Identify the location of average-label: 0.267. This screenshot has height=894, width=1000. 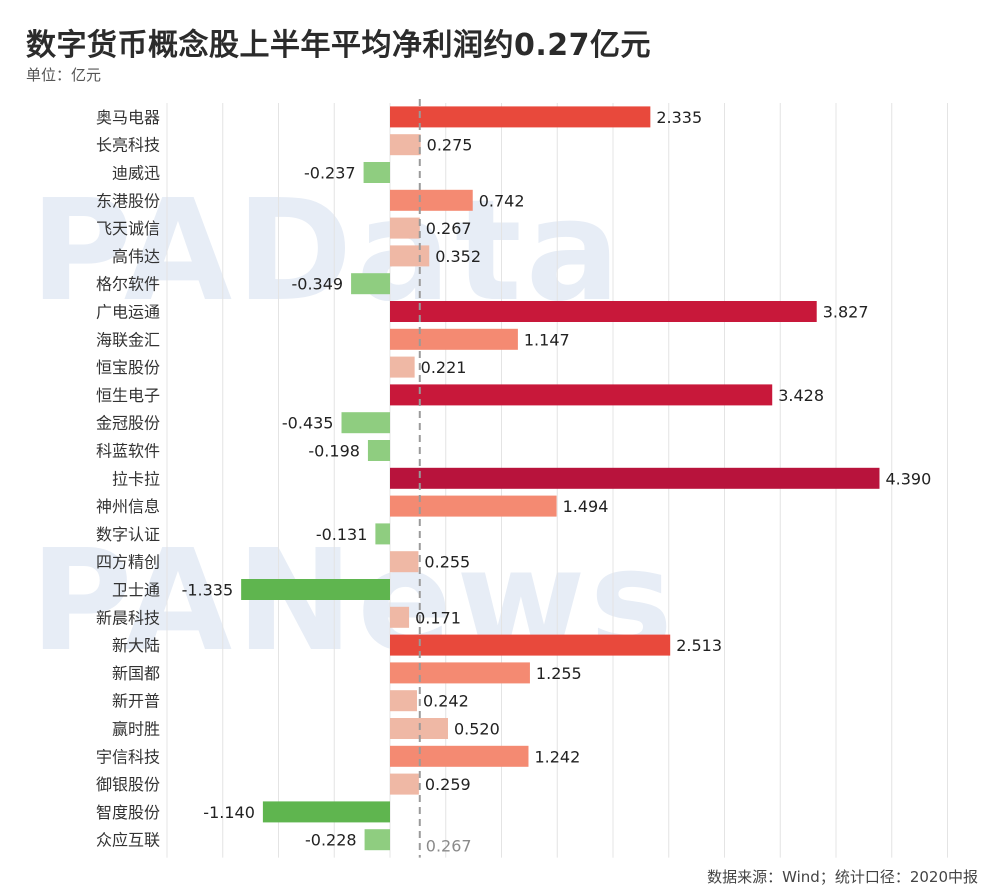
(449, 846).